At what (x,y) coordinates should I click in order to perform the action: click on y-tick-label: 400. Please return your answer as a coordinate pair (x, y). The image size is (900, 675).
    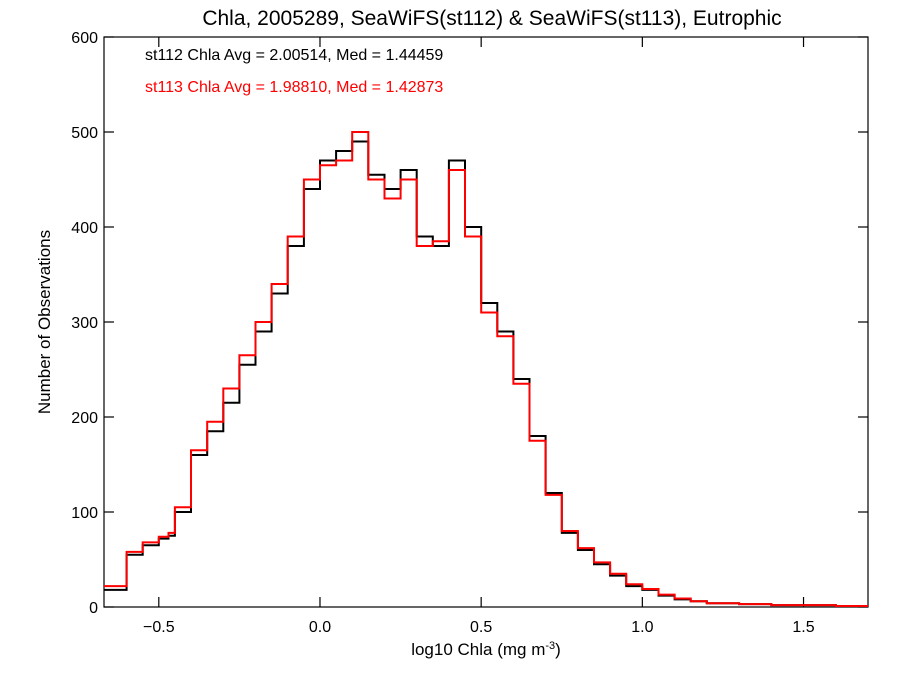
    Looking at the image, I should click on (84, 228).